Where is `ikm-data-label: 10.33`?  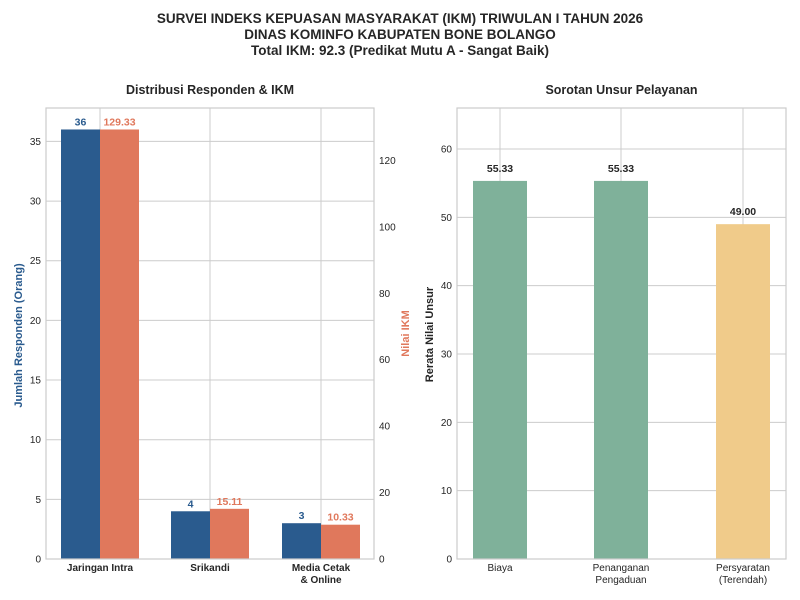
ikm-data-label: 10.33 is located at coordinates (340, 518).